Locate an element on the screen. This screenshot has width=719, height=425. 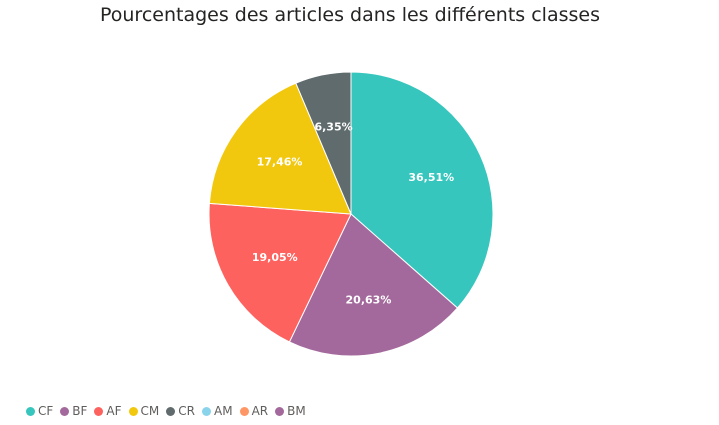
legend-item-bf: BF is located at coordinates (73, 411).